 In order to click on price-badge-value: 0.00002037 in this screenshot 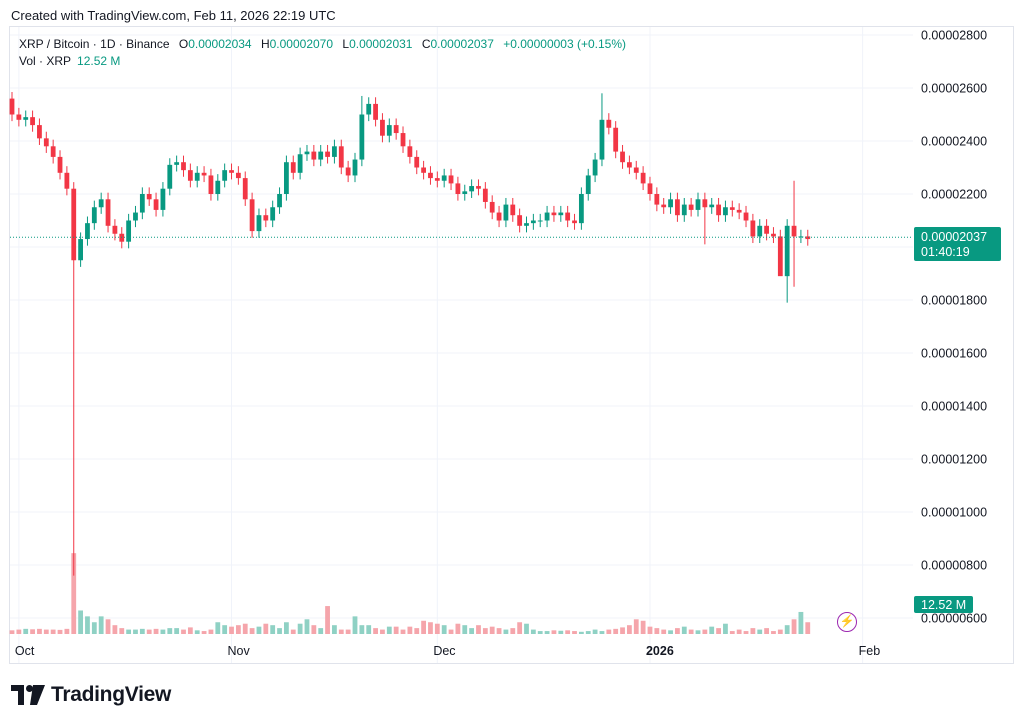, I will do `click(954, 237)`.